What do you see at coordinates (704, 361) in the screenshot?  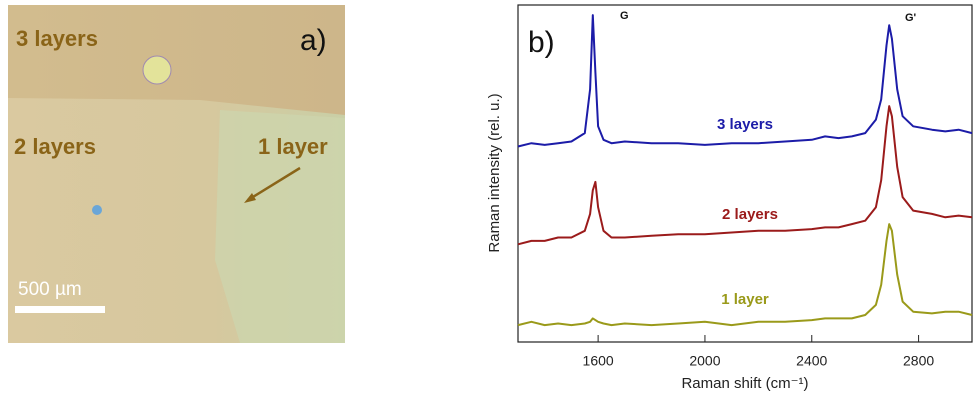 I see `x-tick-label: 2000` at bounding box center [704, 361].